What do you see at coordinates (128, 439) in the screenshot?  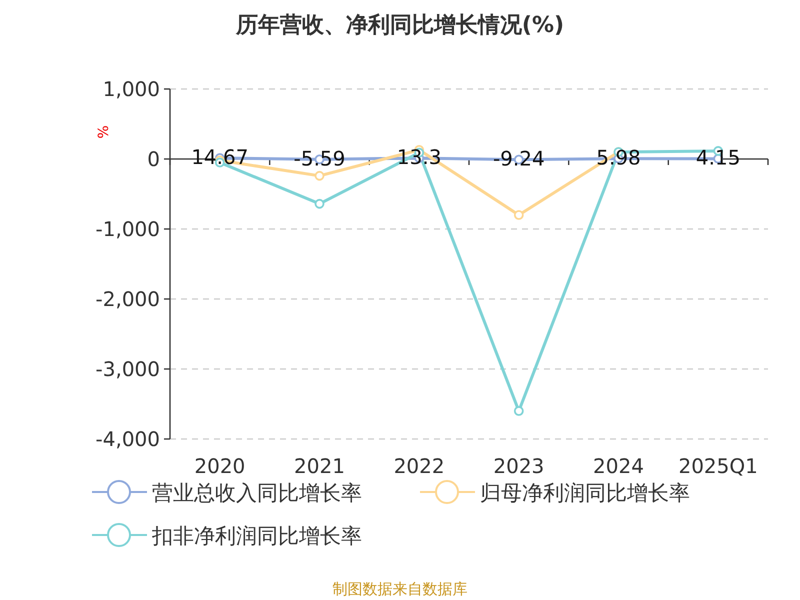 I see `y-tick-label: -4,000` at bounding box center [128, 439].